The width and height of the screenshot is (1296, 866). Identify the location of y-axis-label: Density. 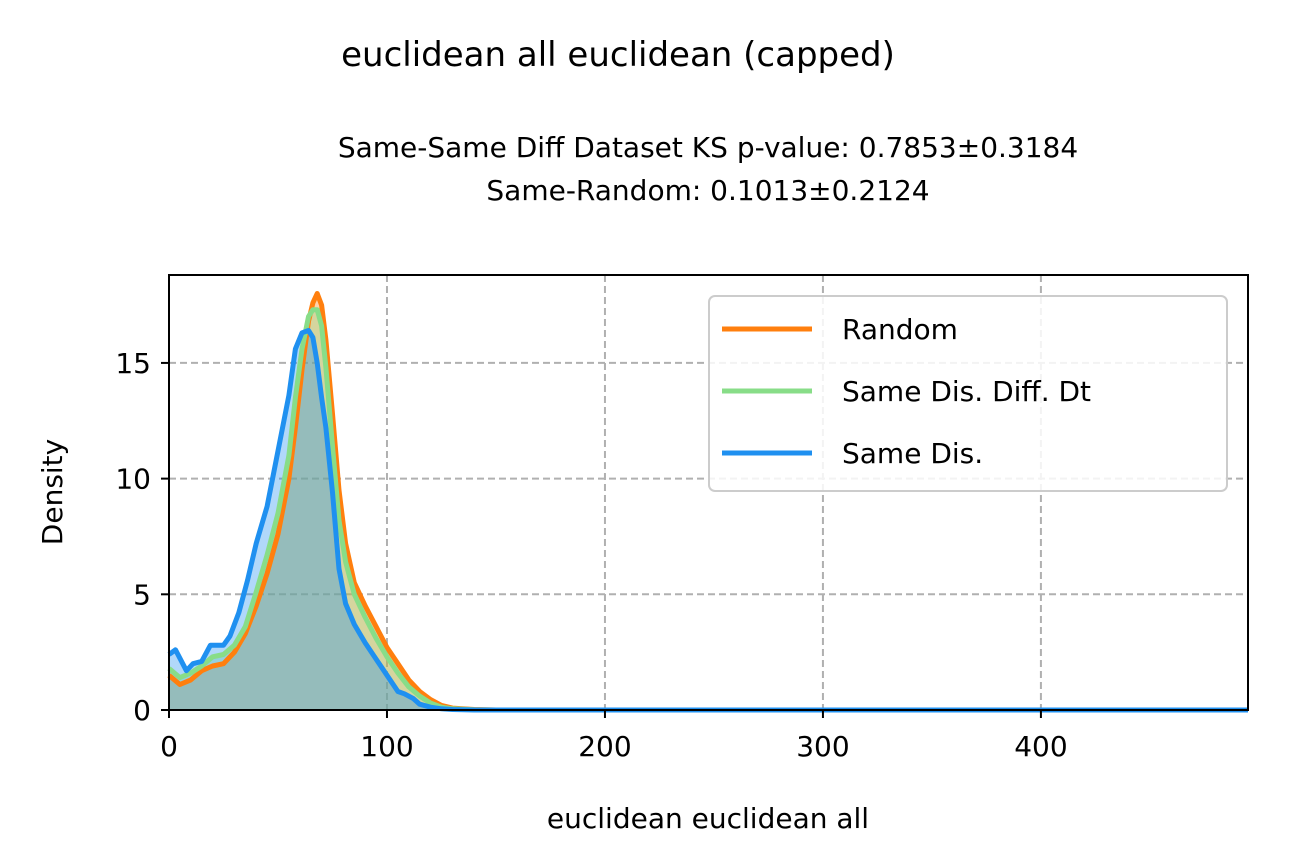
(52, 492).